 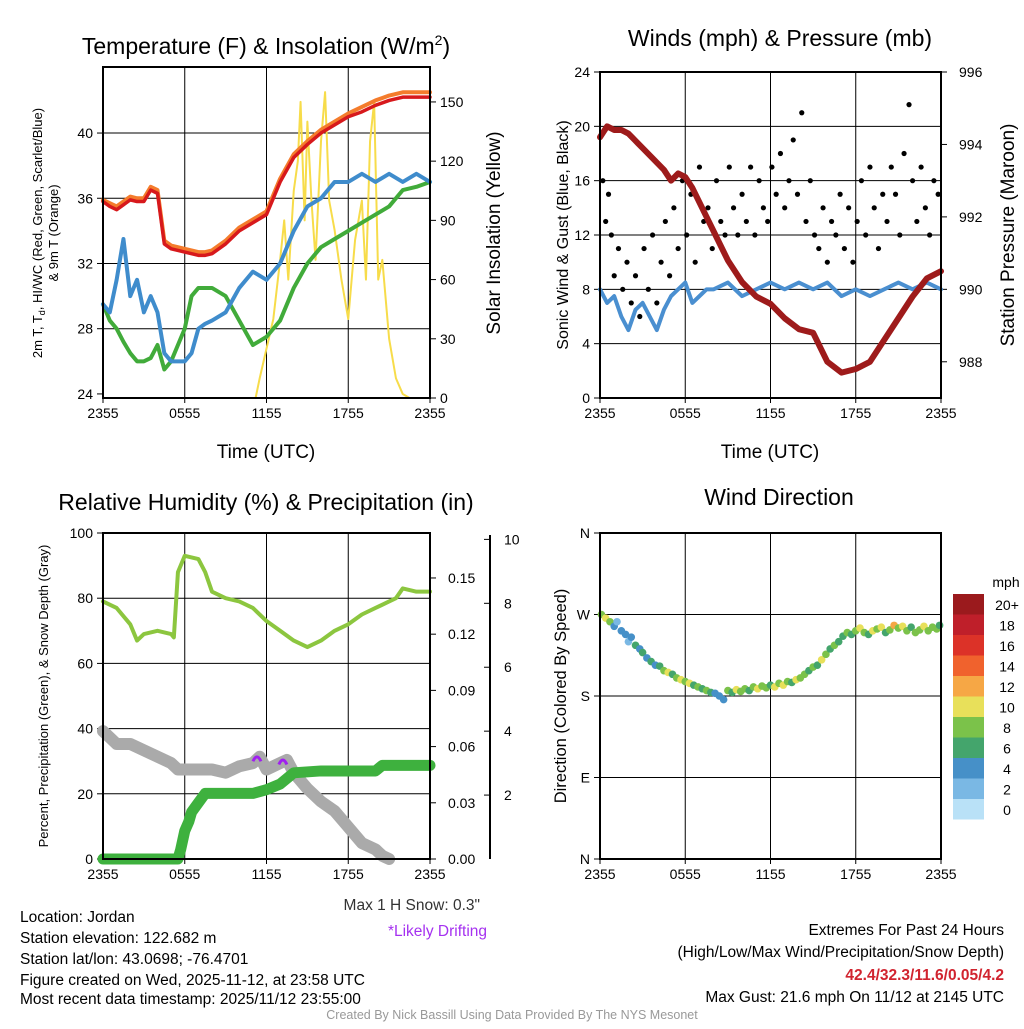 I want to click on windchill-line, so click(x=266, y=267).